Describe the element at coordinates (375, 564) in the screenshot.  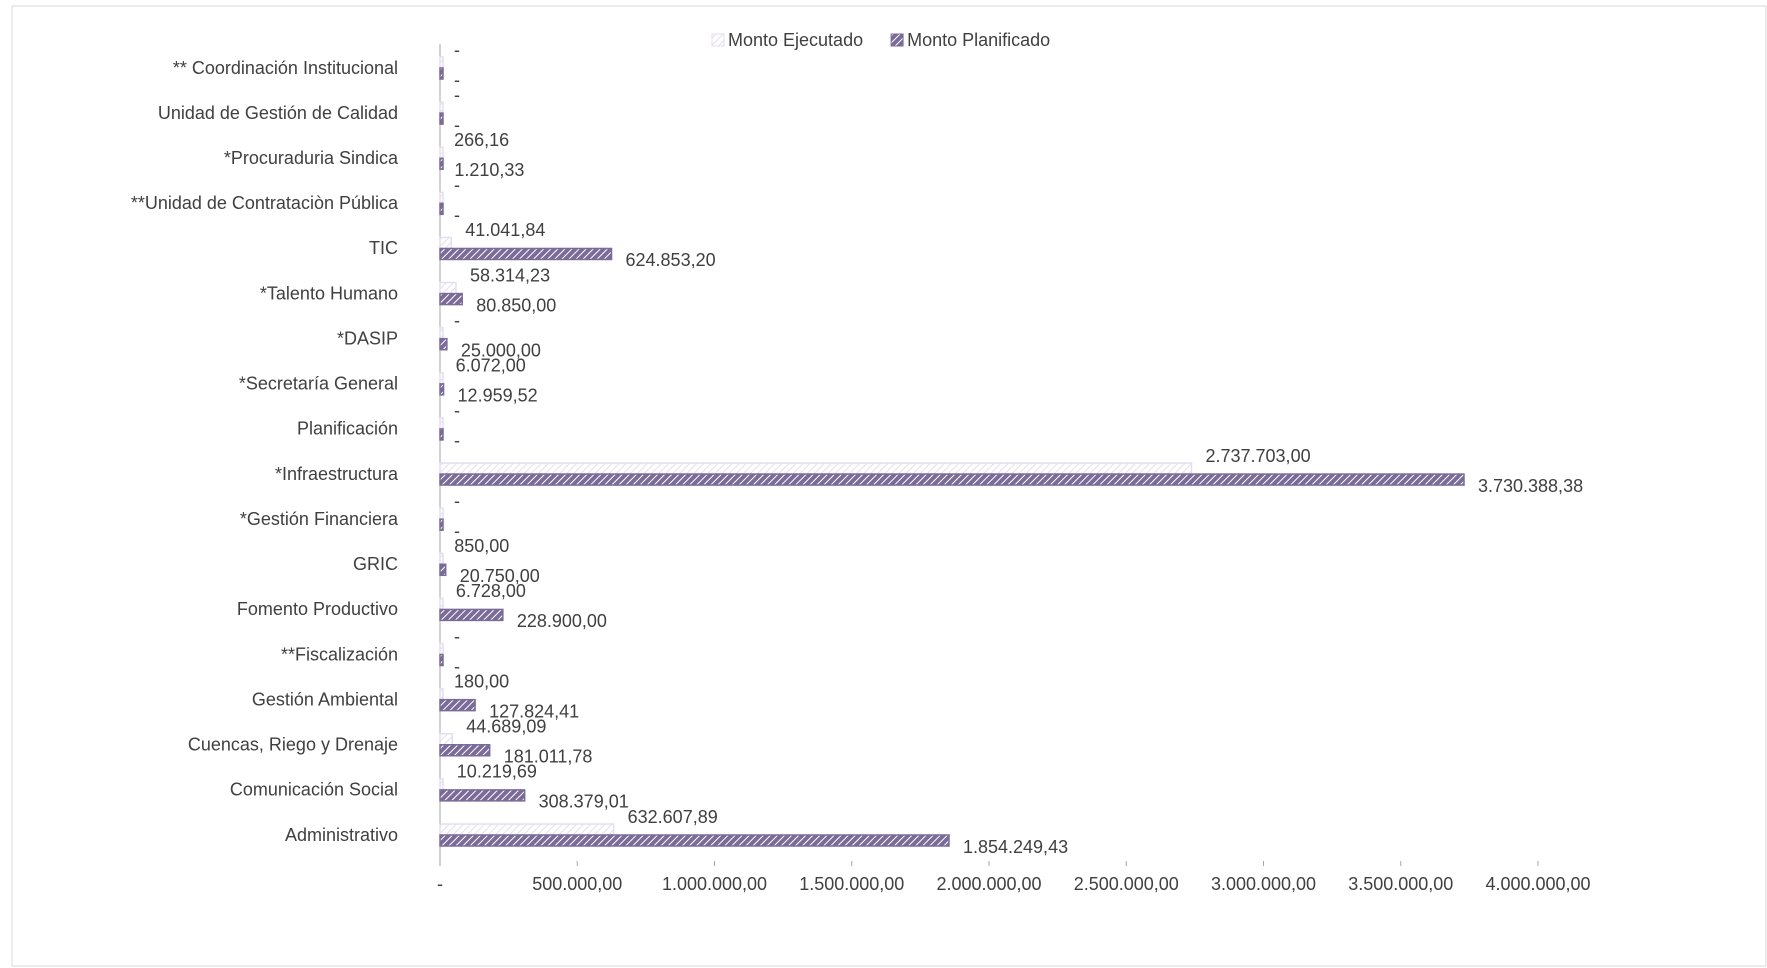
I see `y-tick-label: GRIC` at that location.